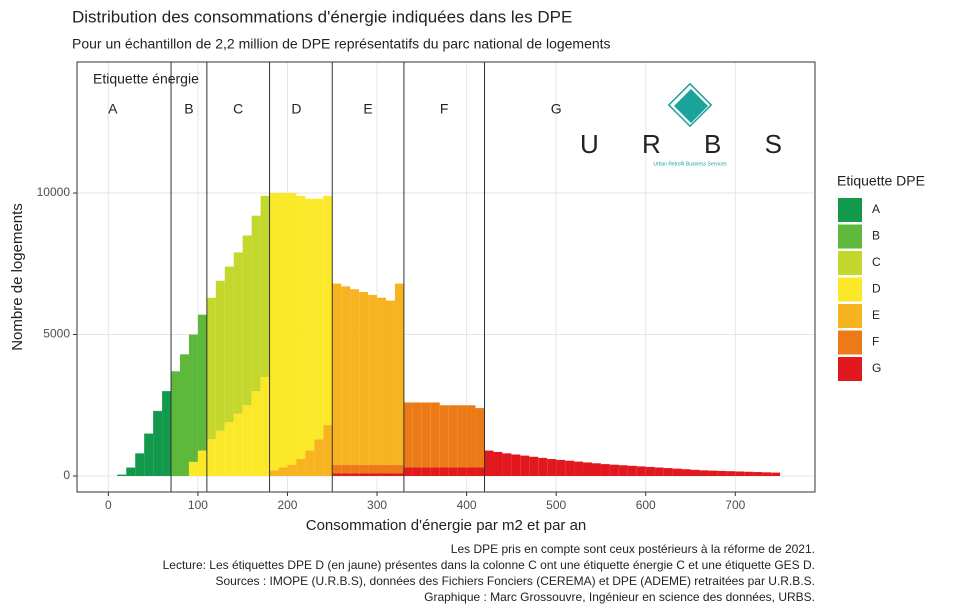  I want to click on x-tick-label: 100, so click(198, 505).